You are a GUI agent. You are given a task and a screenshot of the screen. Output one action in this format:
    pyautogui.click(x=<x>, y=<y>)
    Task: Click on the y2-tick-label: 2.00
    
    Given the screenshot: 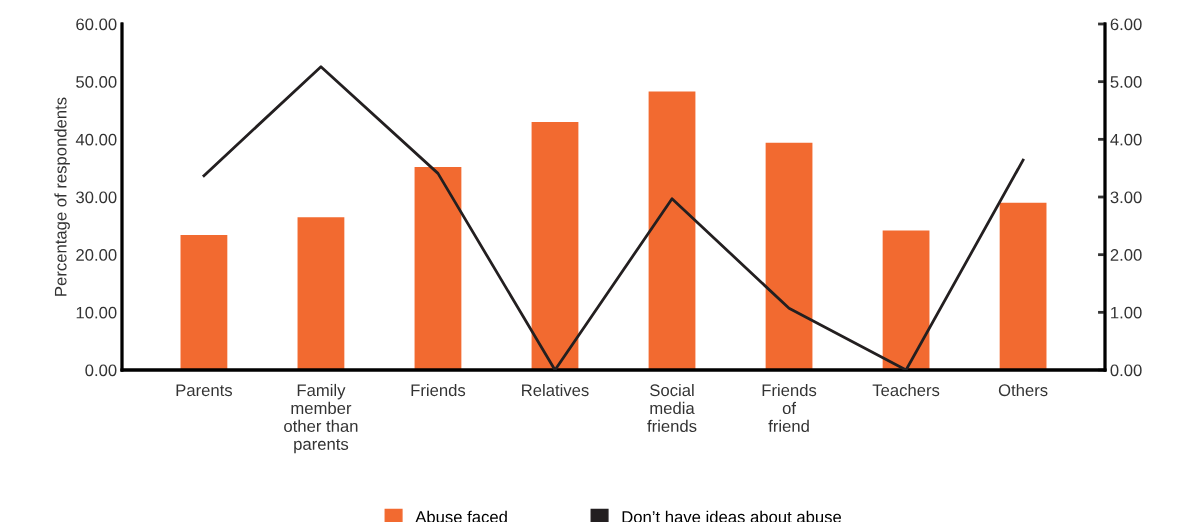 What is the action you would take?
    pyautogui.click(x=1126, y=255)
    